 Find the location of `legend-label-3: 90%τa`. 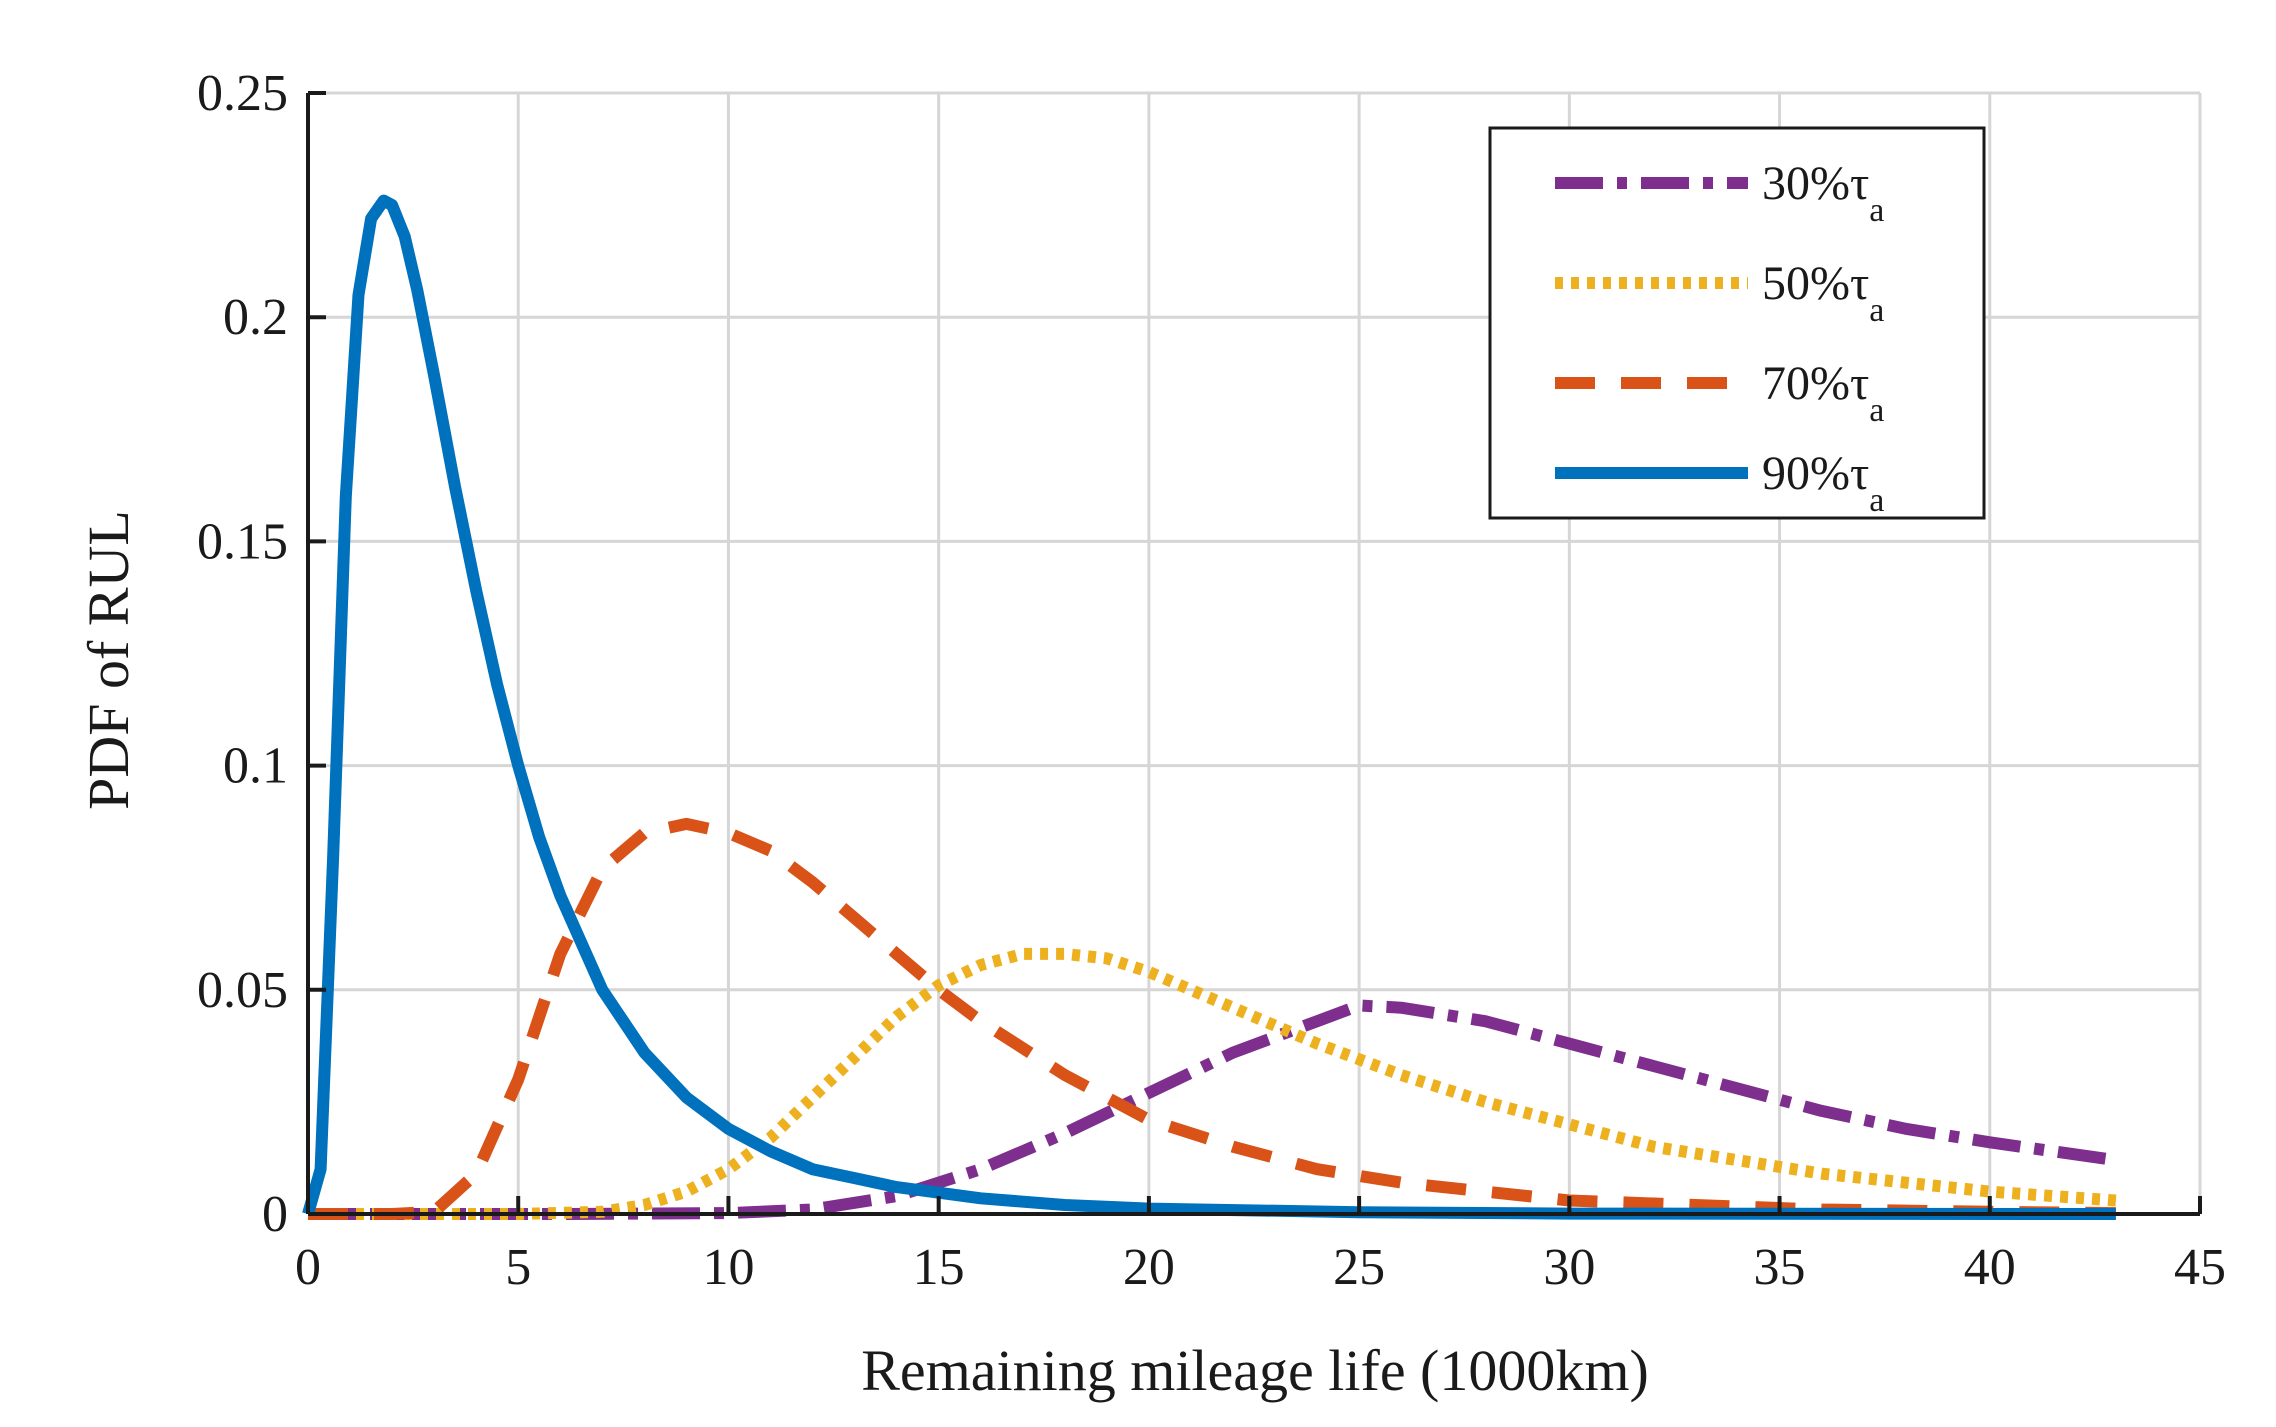

legend-label-3: 90%τa is located at coordinates (1823, 483).